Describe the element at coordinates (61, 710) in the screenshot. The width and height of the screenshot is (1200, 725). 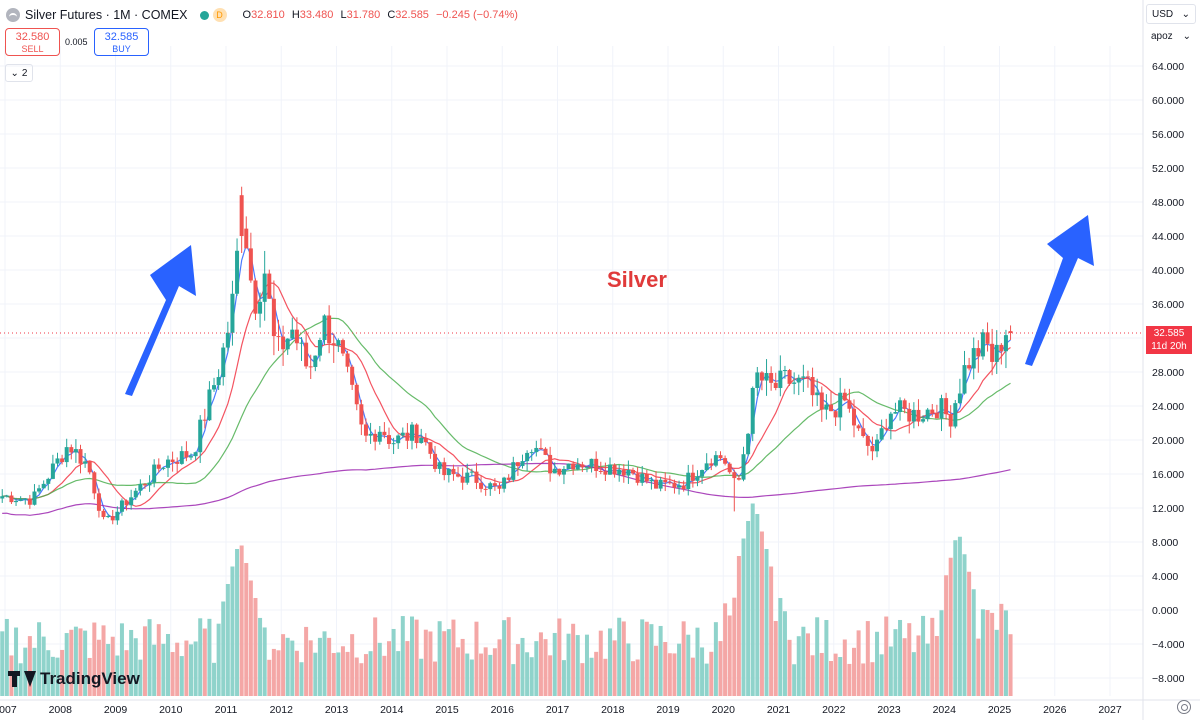
I see `x-tick-label: 2008` at that location.